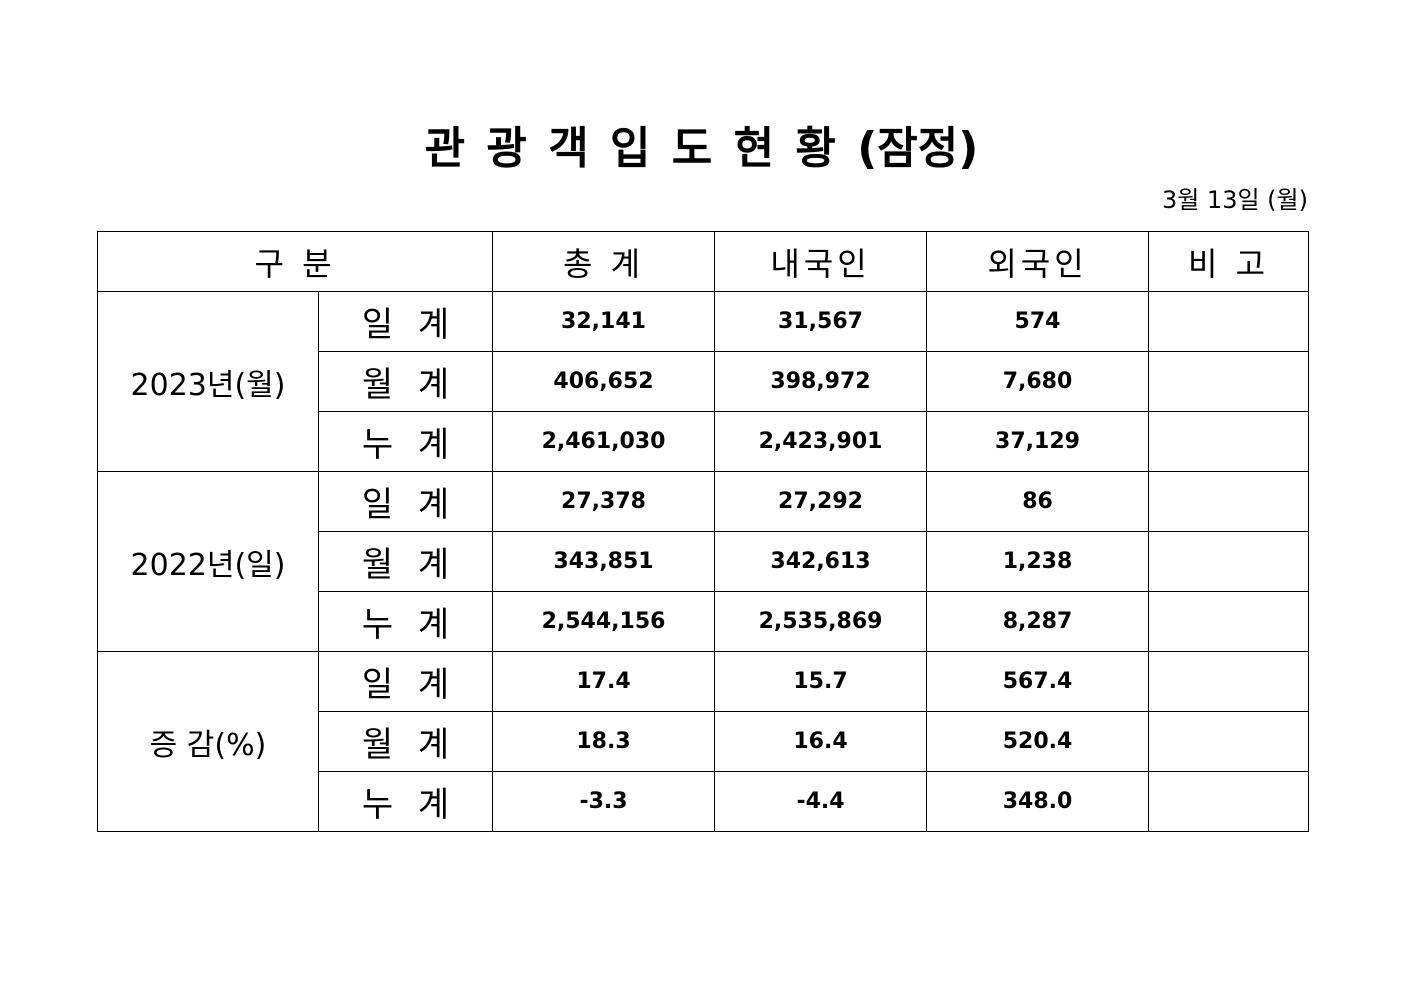 The height and width of the screenshot is (992, 1403). I want to click on value-cell: 342,613, so click(820, 561).